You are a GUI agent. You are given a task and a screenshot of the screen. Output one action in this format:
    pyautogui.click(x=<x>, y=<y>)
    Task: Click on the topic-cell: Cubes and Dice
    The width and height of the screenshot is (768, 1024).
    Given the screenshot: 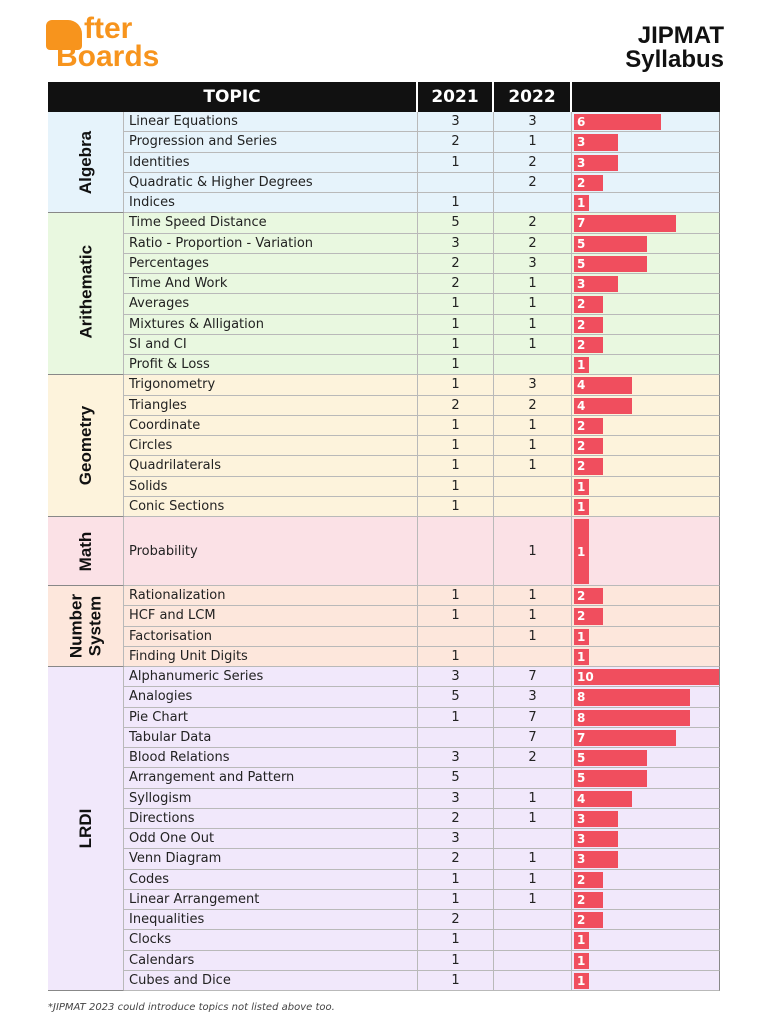 What is the action you would take?
    pyautogui.click(x=271, y=980)
    